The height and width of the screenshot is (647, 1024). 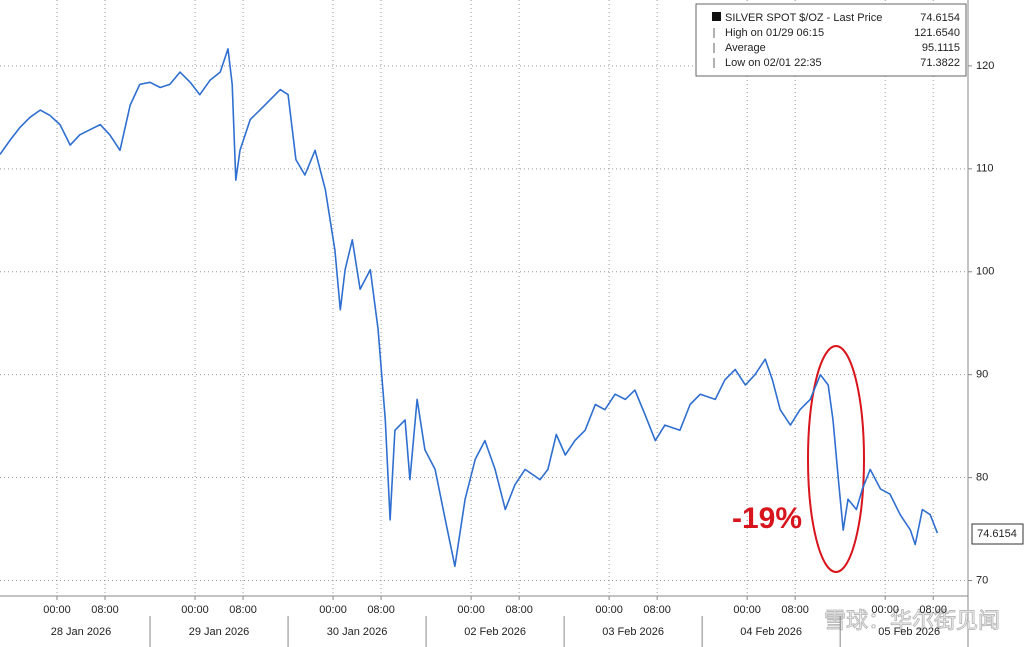 What do you see at coordinates (940, 18) in the screenshot?
I see `legend-value: 74.6154` at bounding box center [940, 18].